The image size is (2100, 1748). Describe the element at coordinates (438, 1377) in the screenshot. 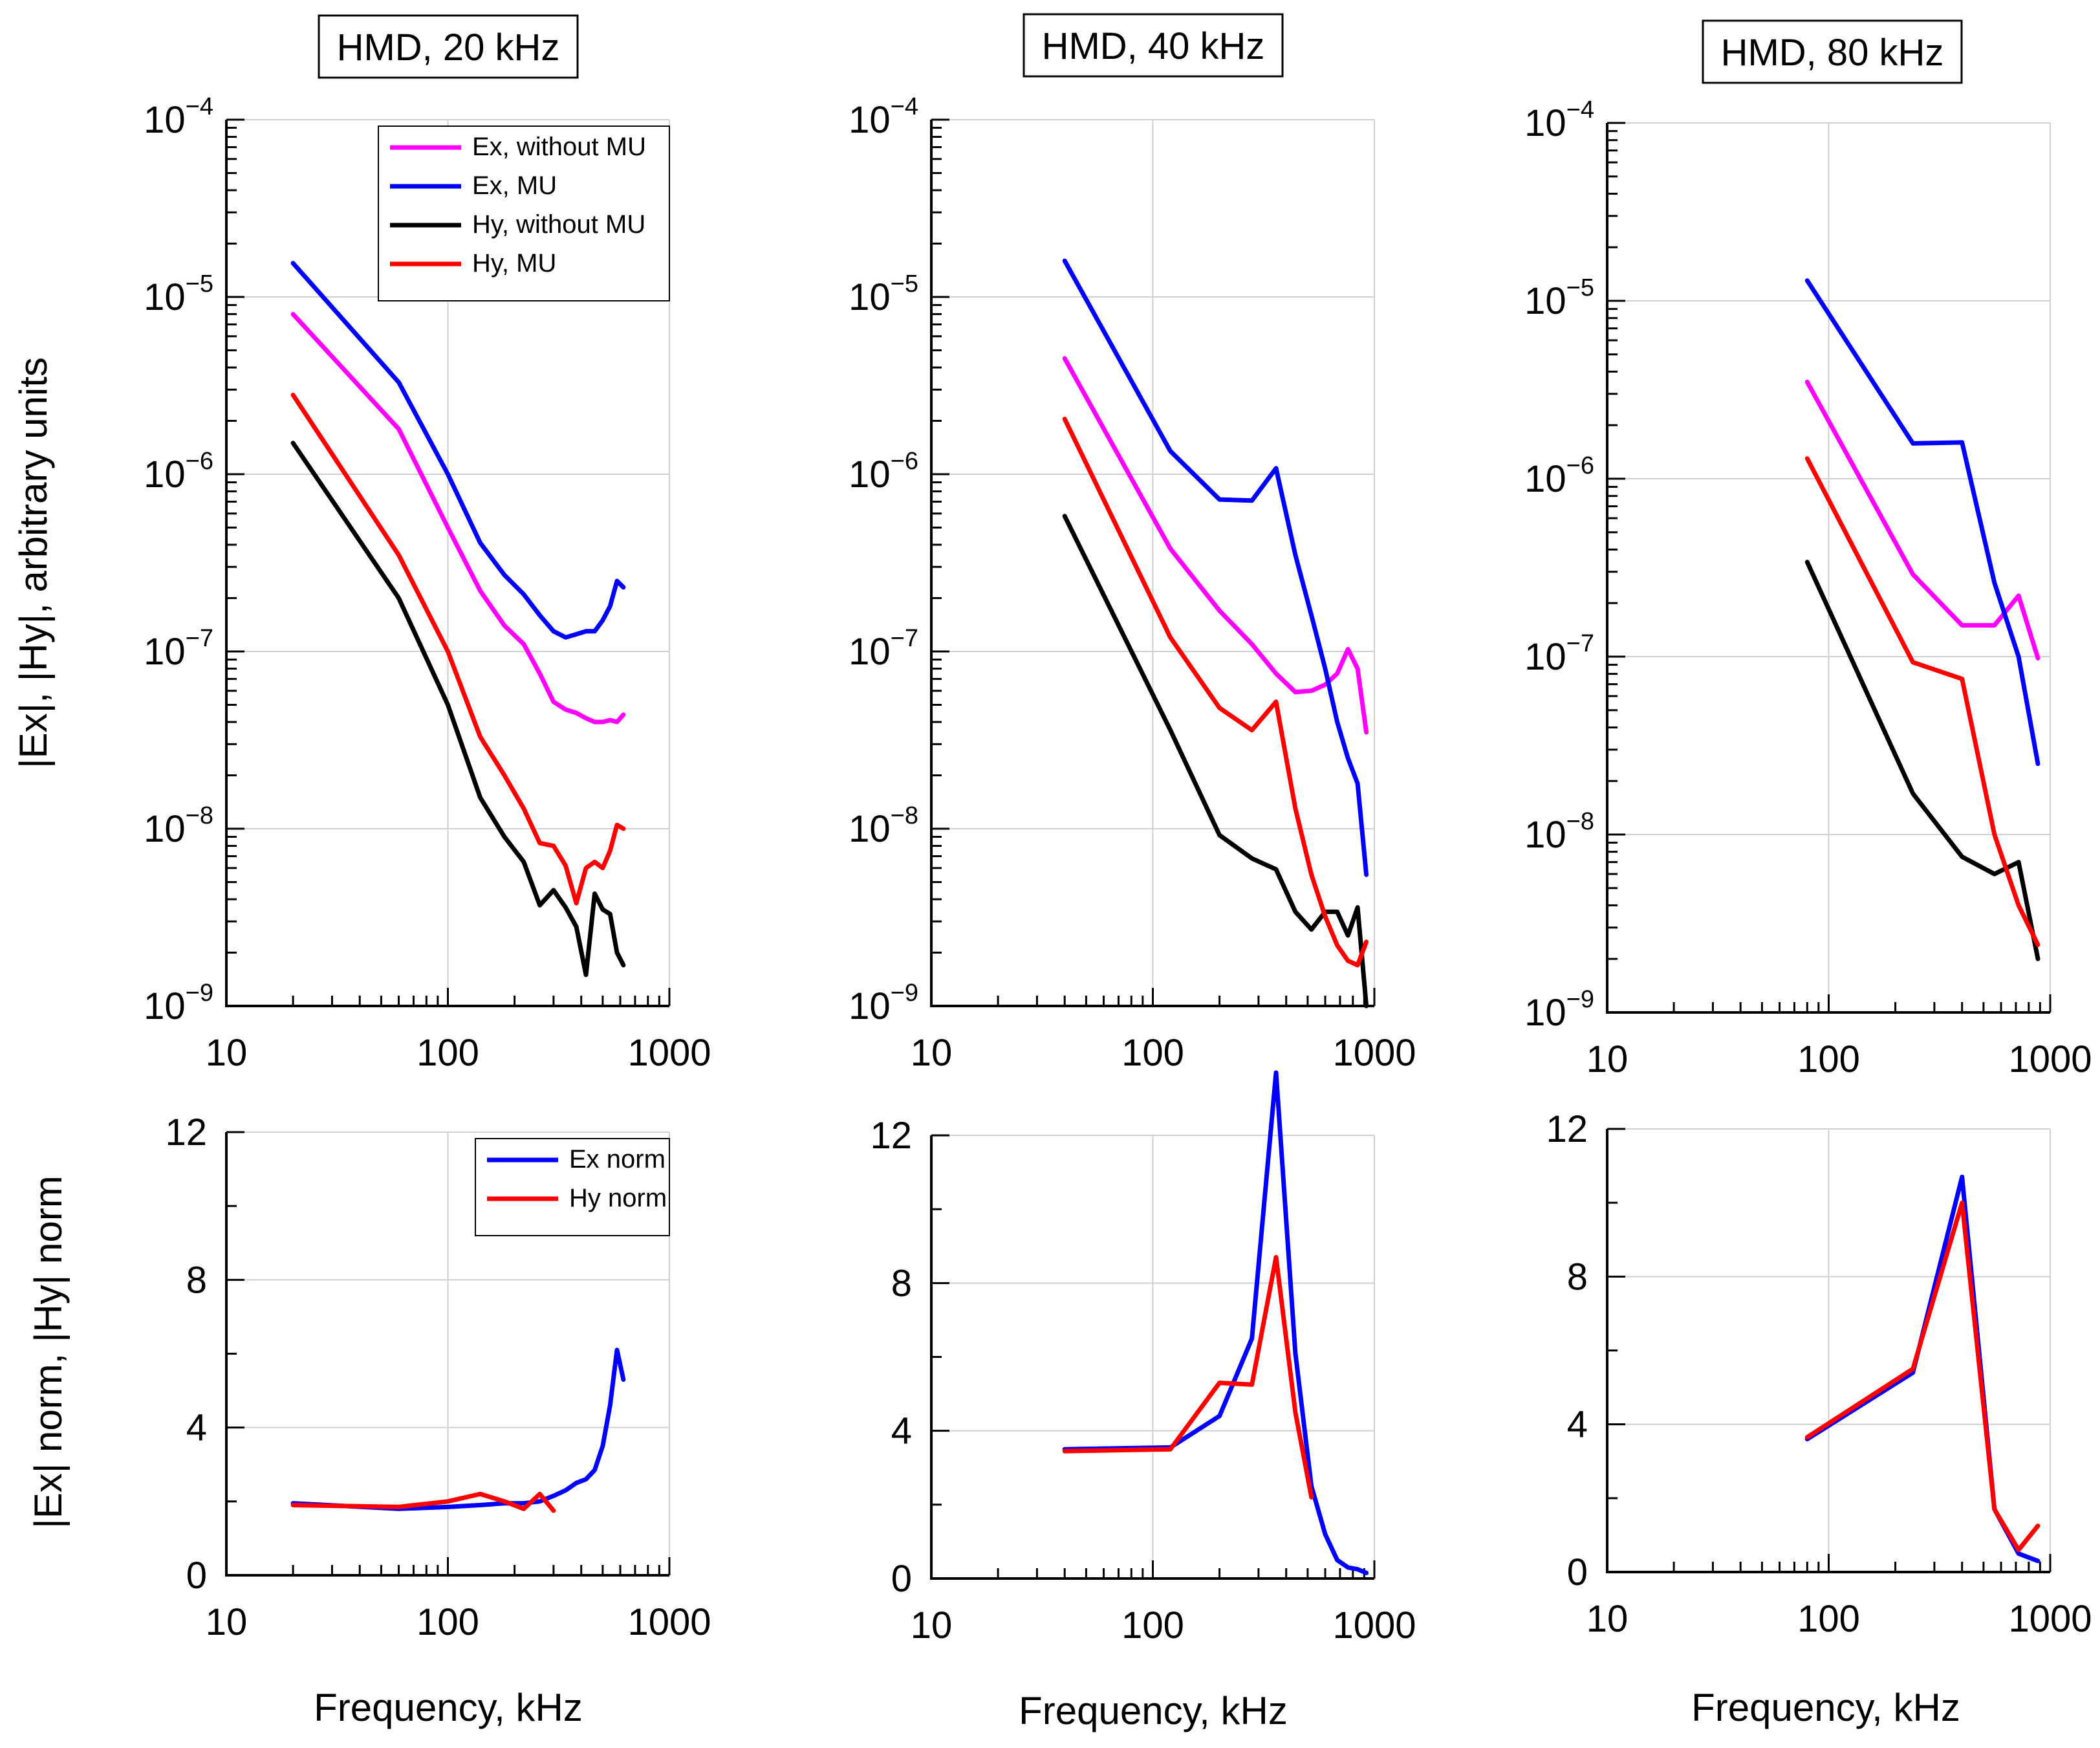

I see `chart-panel-bottom-20: 10 100 1000 0 4 8 12 Ex norm Hy norm` at that location.